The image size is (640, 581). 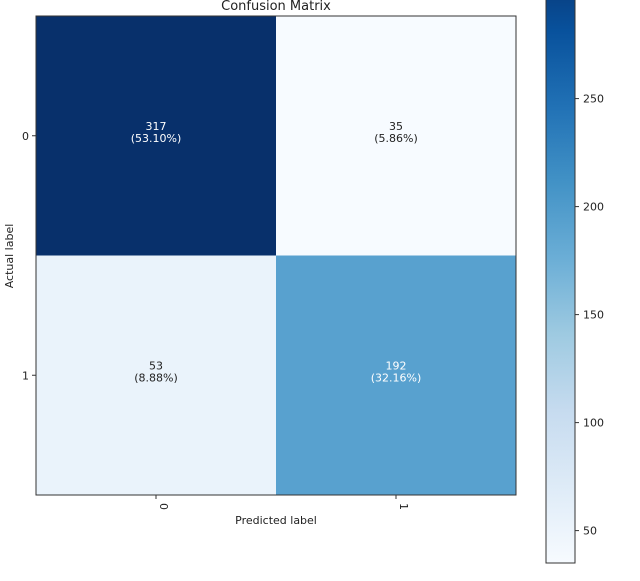 I want to click on cell-label: 35 (5.86%), so click(x=396, y=132).